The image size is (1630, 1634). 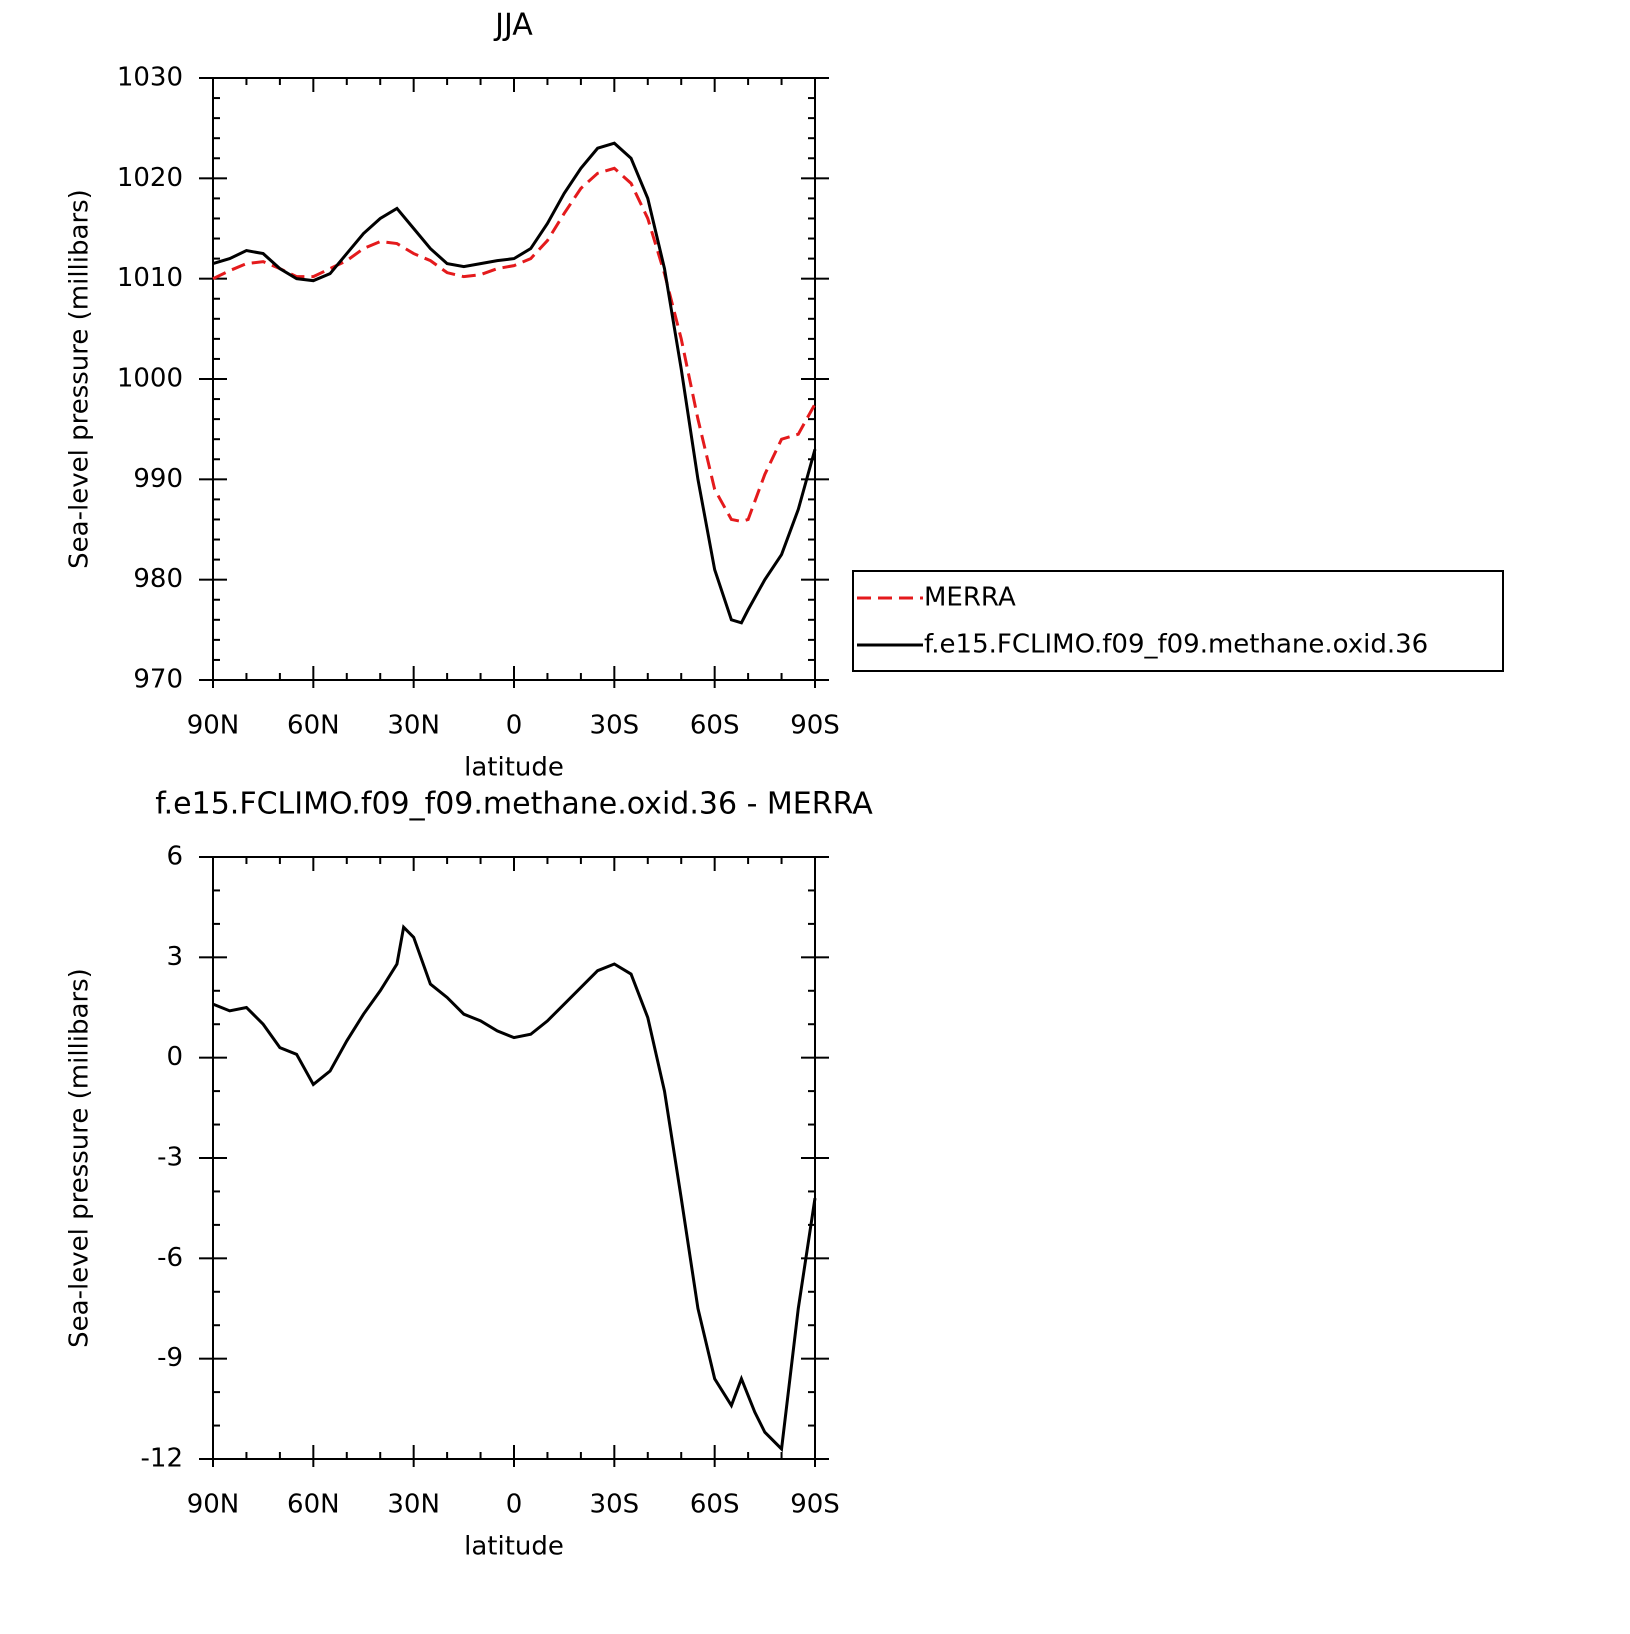 I want to click on y-tick-label: -9, so click(x=170, y=1358).